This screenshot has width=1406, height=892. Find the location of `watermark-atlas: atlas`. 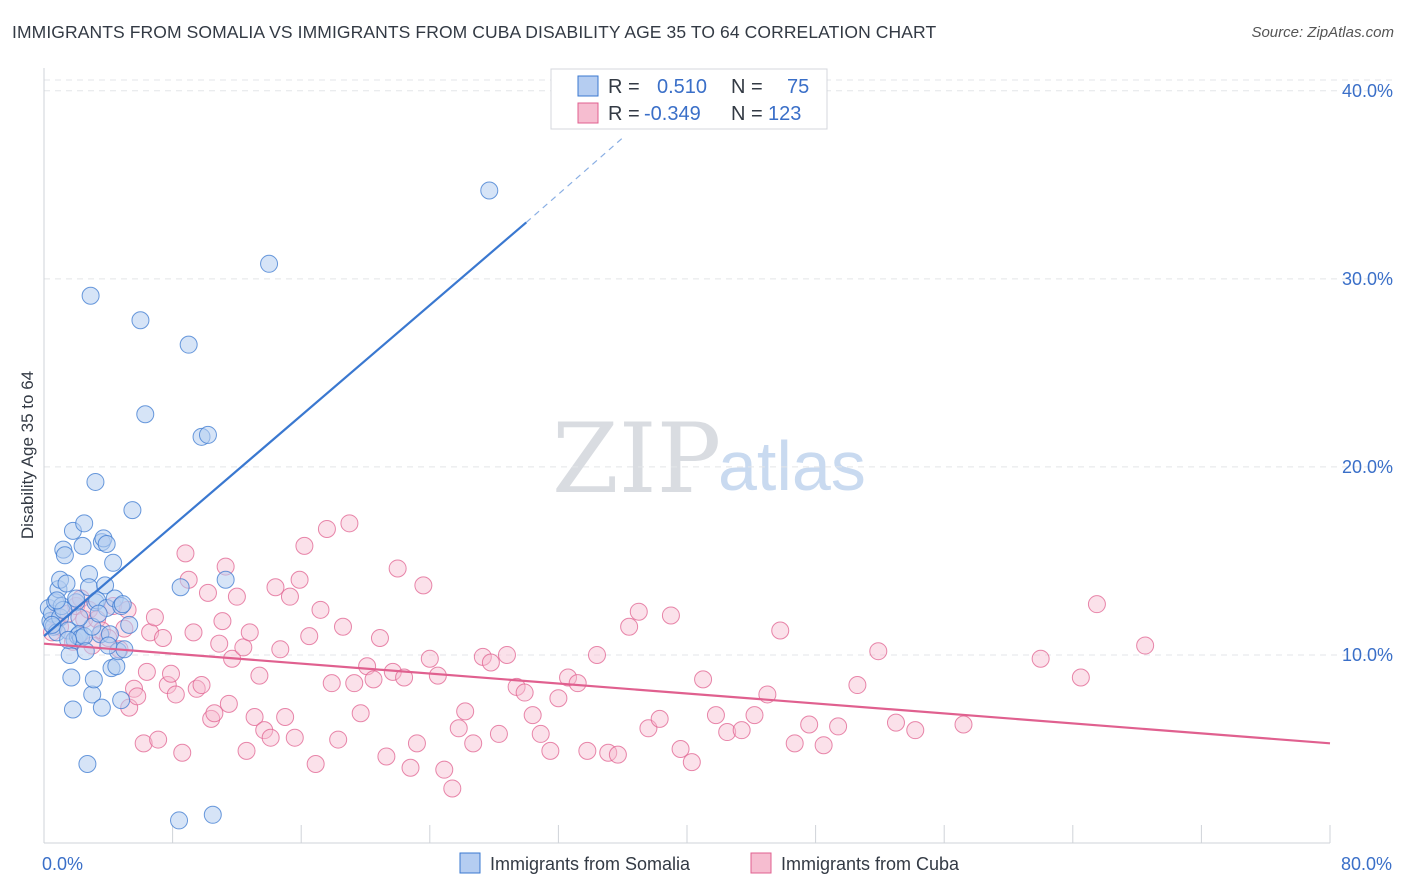

watermark-atlas: atlas is located at coordinates (792, 466).